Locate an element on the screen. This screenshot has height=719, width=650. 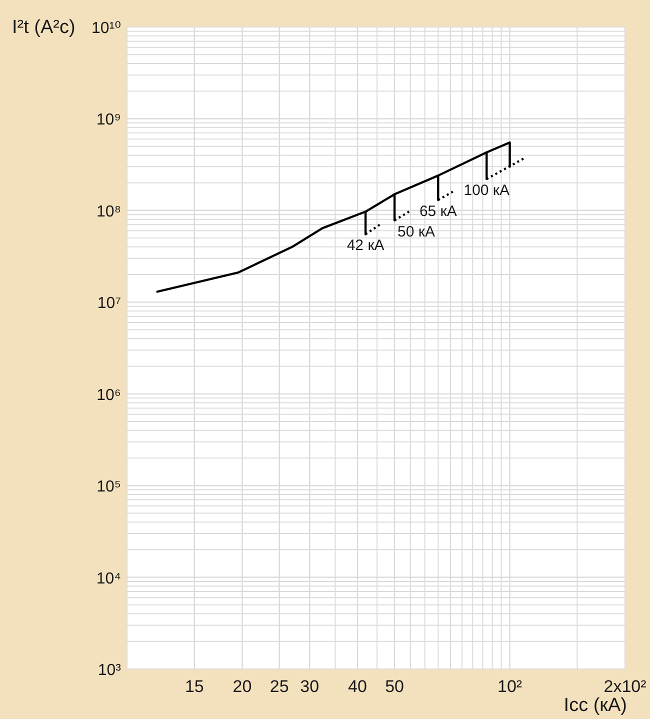
y-tick-label: 10³ is located at coordinates (110, 670).